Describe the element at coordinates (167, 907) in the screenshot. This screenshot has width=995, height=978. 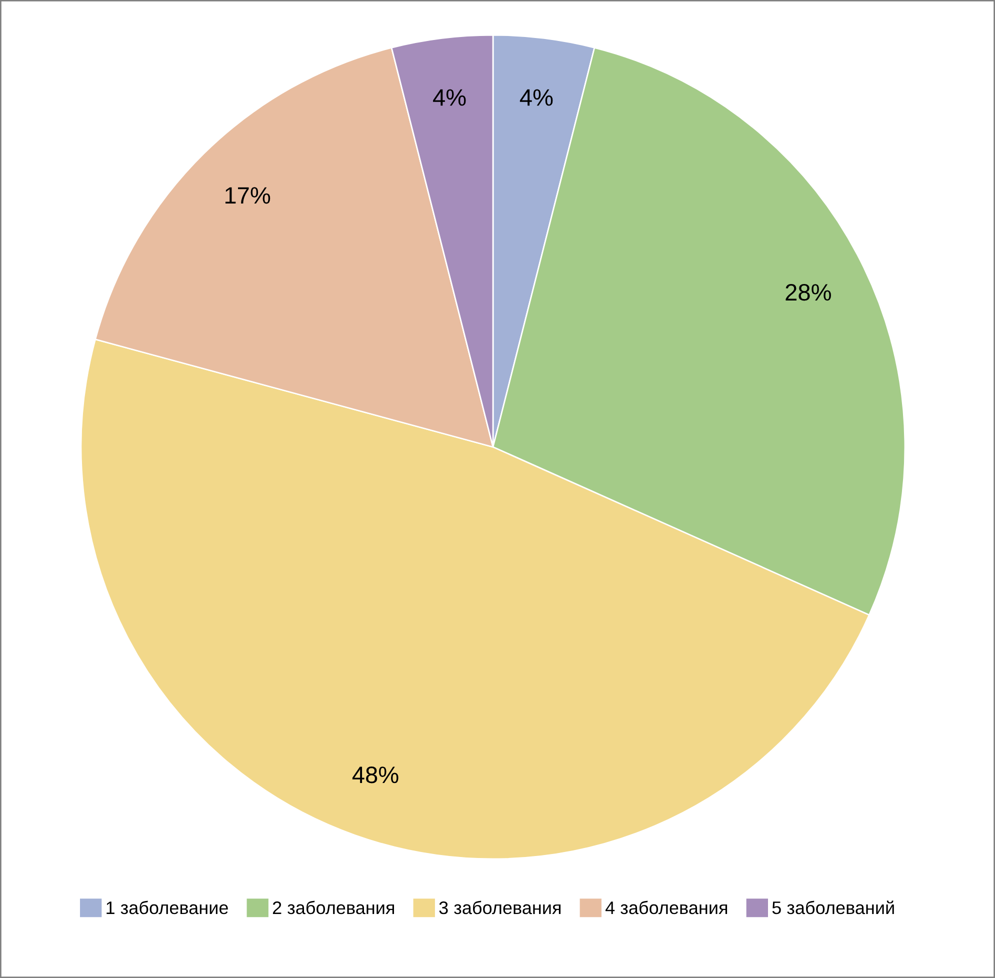
I see `legend-label: 1 заболевание` at that location.